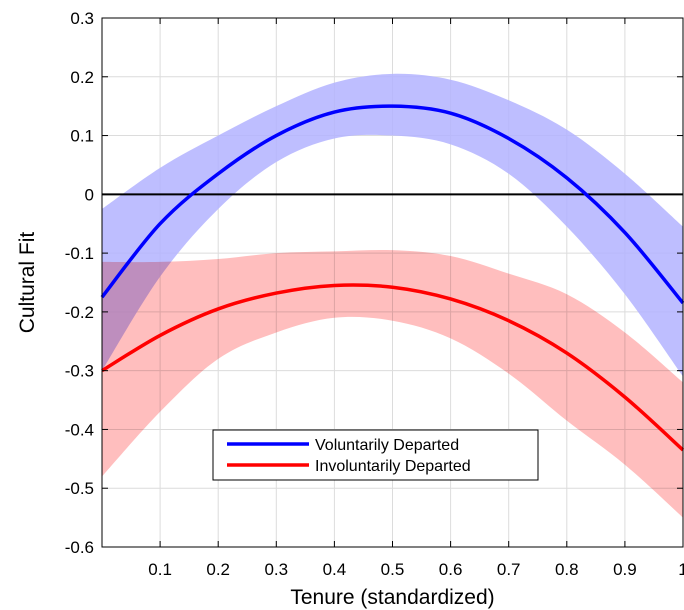 The width and height of the screenshot is (684, 610). Describe the element at coordinates (393, 569) in the screenshot. I see `x-tick-label: 0.5` at that location.